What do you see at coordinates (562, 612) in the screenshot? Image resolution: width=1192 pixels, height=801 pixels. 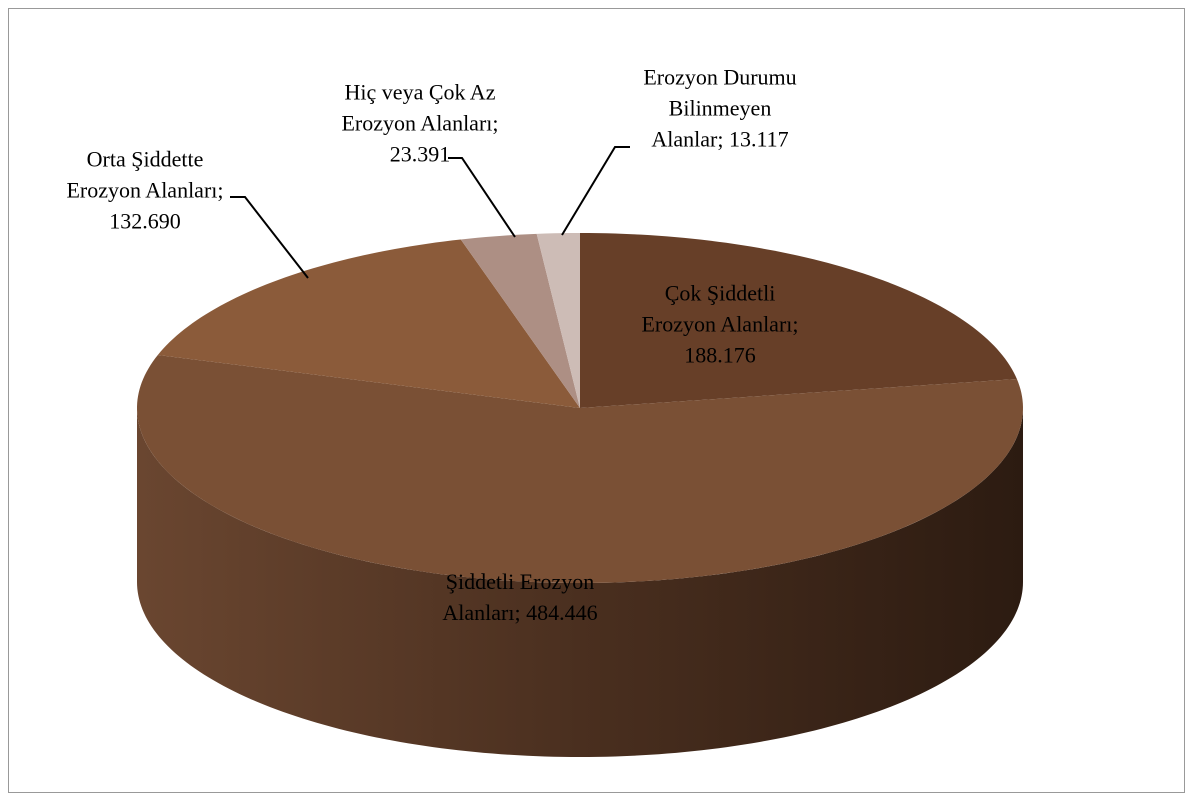 I see `label-value: 484.446` at bounding box center [562, 612].